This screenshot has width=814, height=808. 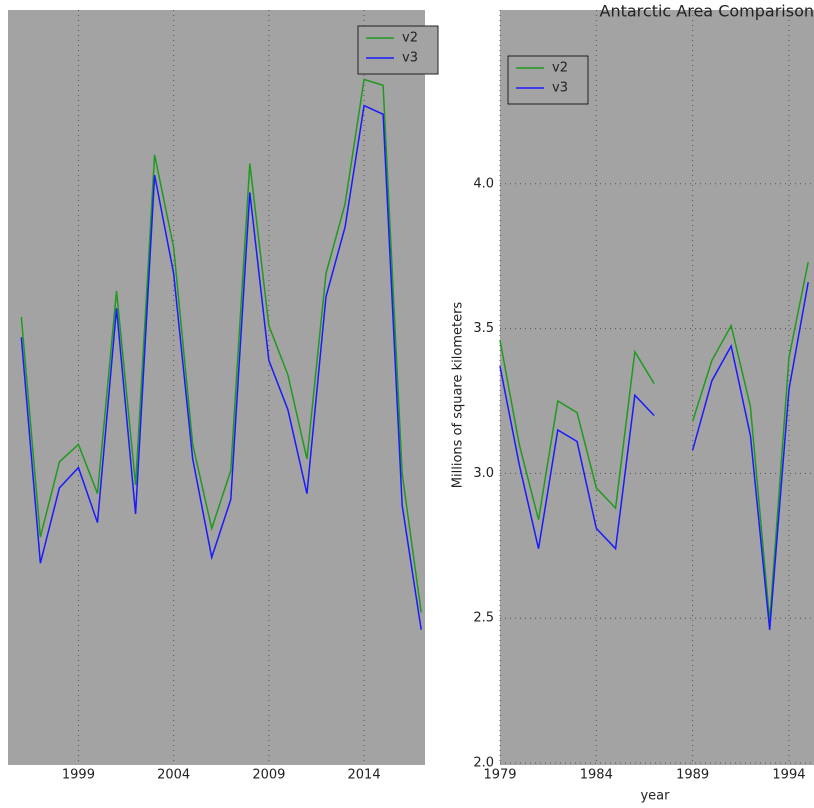 I want to click on y-tick-label: 3.5, so click(x=483, y=328).